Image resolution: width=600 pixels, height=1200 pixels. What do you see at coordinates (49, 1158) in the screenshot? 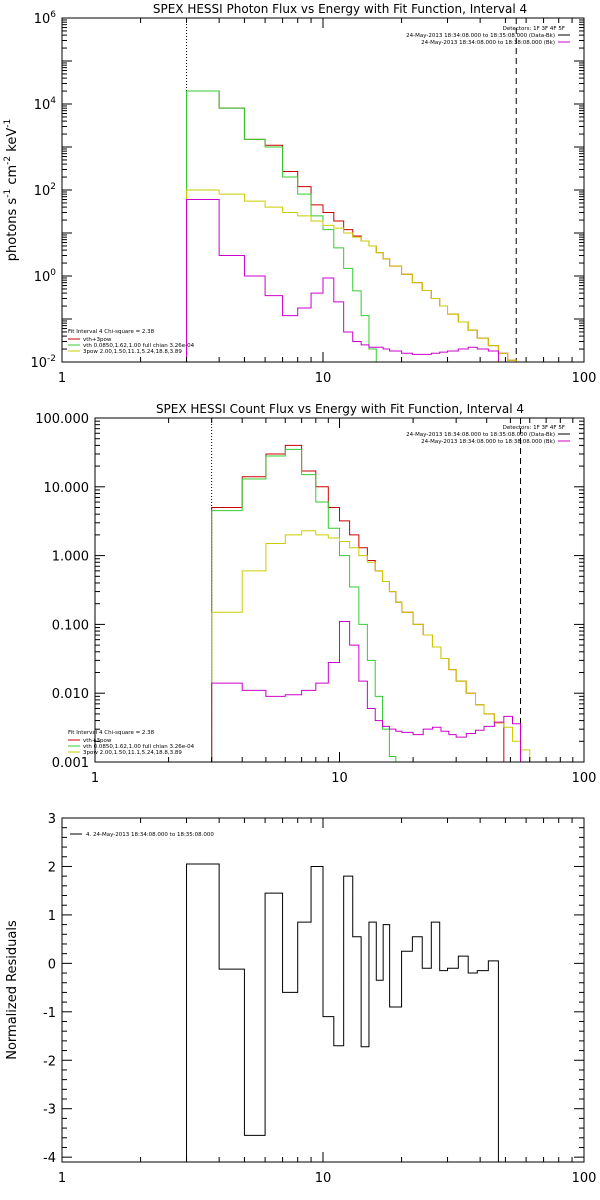
I see `residuals-y-tick-label: -4` at bounding box center [49, 1158].